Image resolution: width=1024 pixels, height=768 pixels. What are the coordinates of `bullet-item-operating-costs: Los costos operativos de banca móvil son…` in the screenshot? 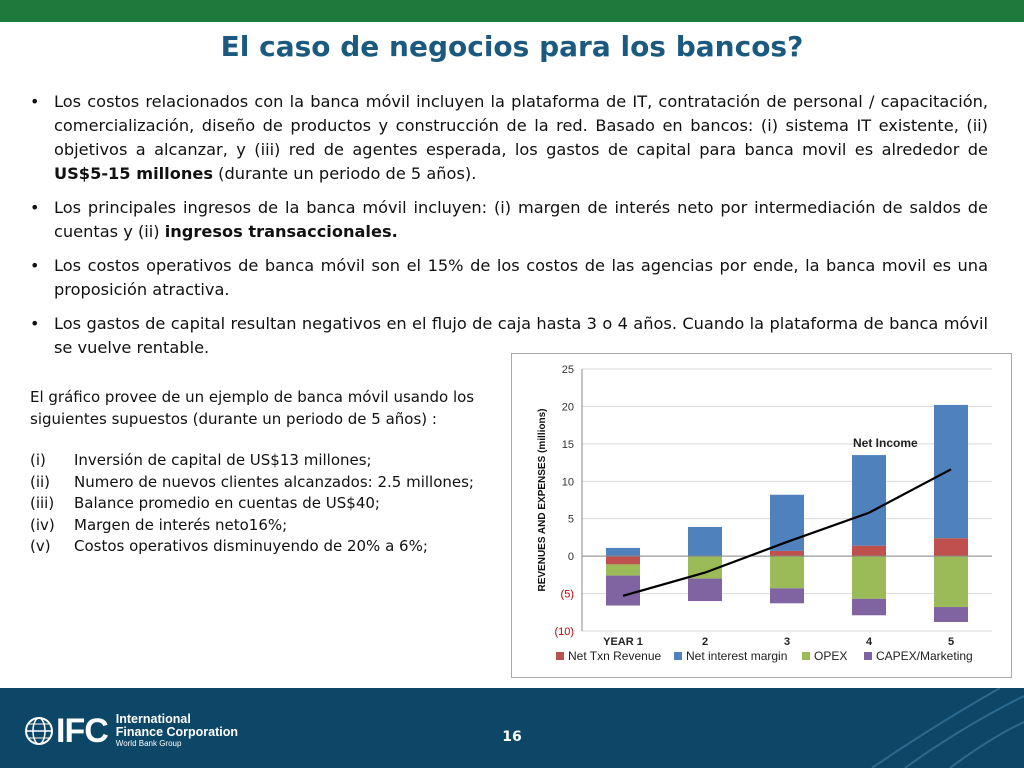 It's located at (508, 278).